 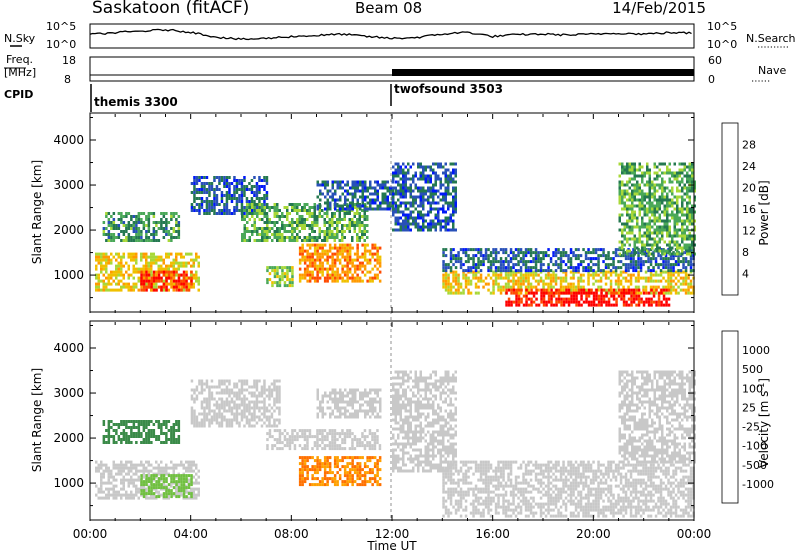 What do you see at coordinates (37, 420) in the screenshot?
I see `velocity-ylabel: Slant Range [km]` at bounding box center [37, 420].